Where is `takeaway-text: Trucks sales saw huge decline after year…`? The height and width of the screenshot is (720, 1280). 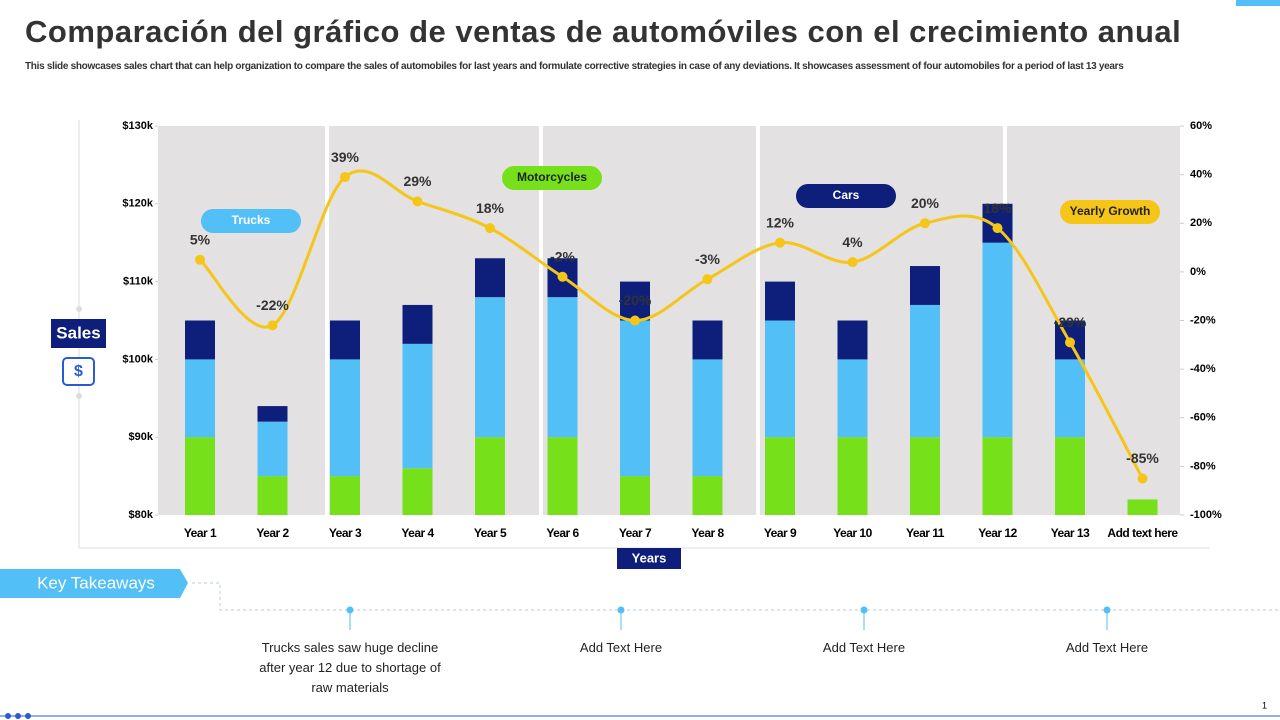 takeaway-text: Trucks sales saw huge decline after year… is located at coordinates (350, 667).